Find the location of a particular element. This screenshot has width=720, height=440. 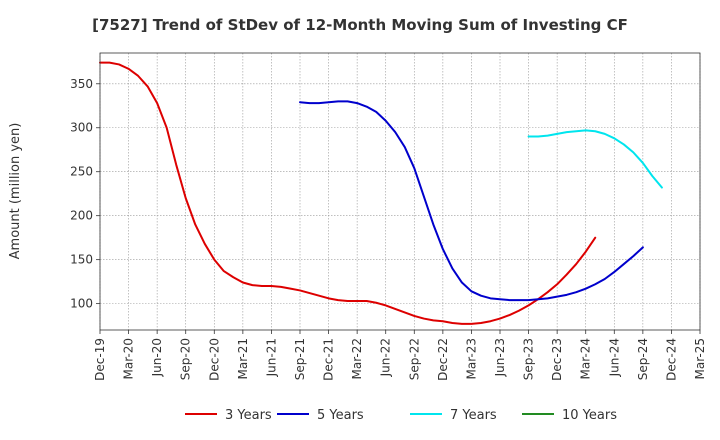

y-tick-label: 250 is located at coordinates (81, 172).